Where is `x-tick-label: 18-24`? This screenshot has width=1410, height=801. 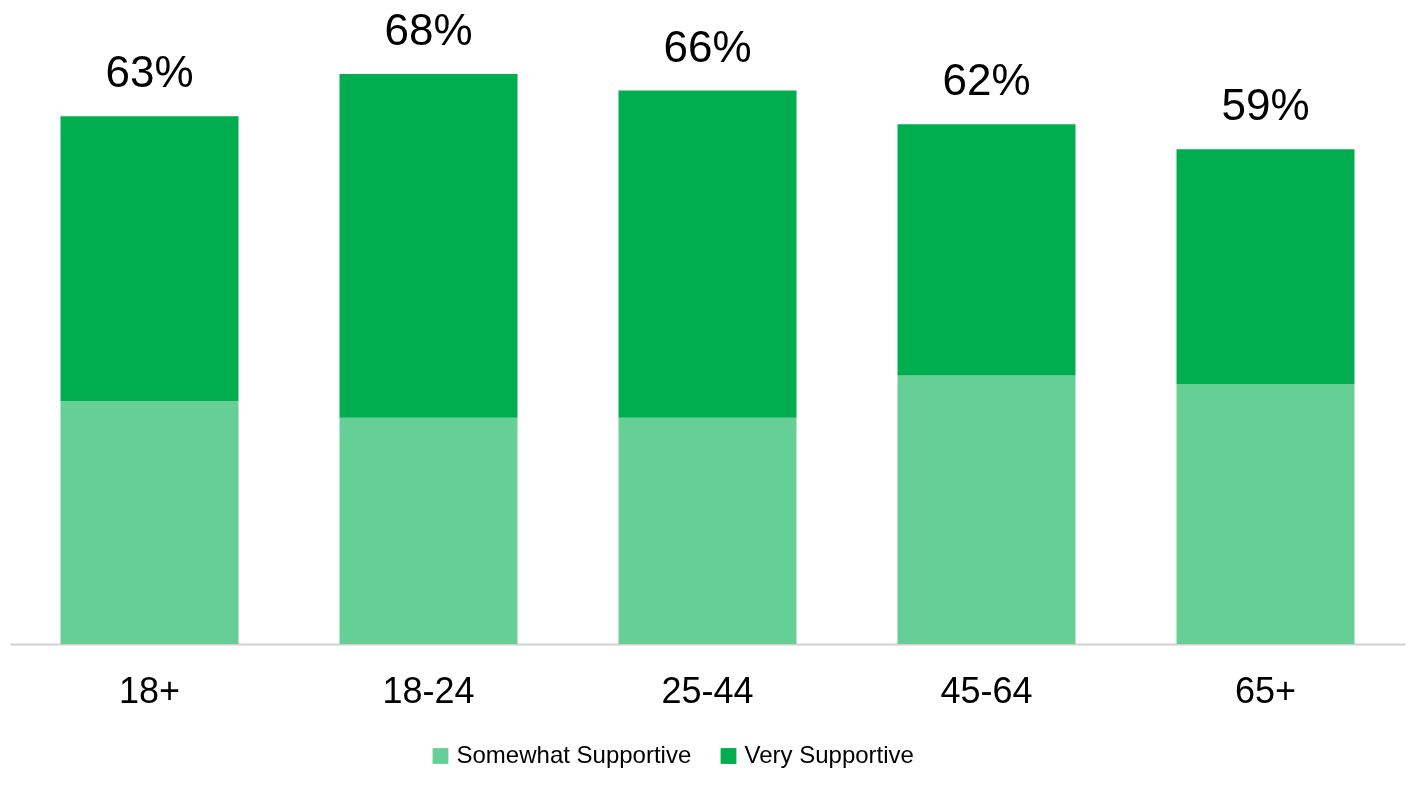
x-tick-label: 18-24 is located at coordinates (428, 690).